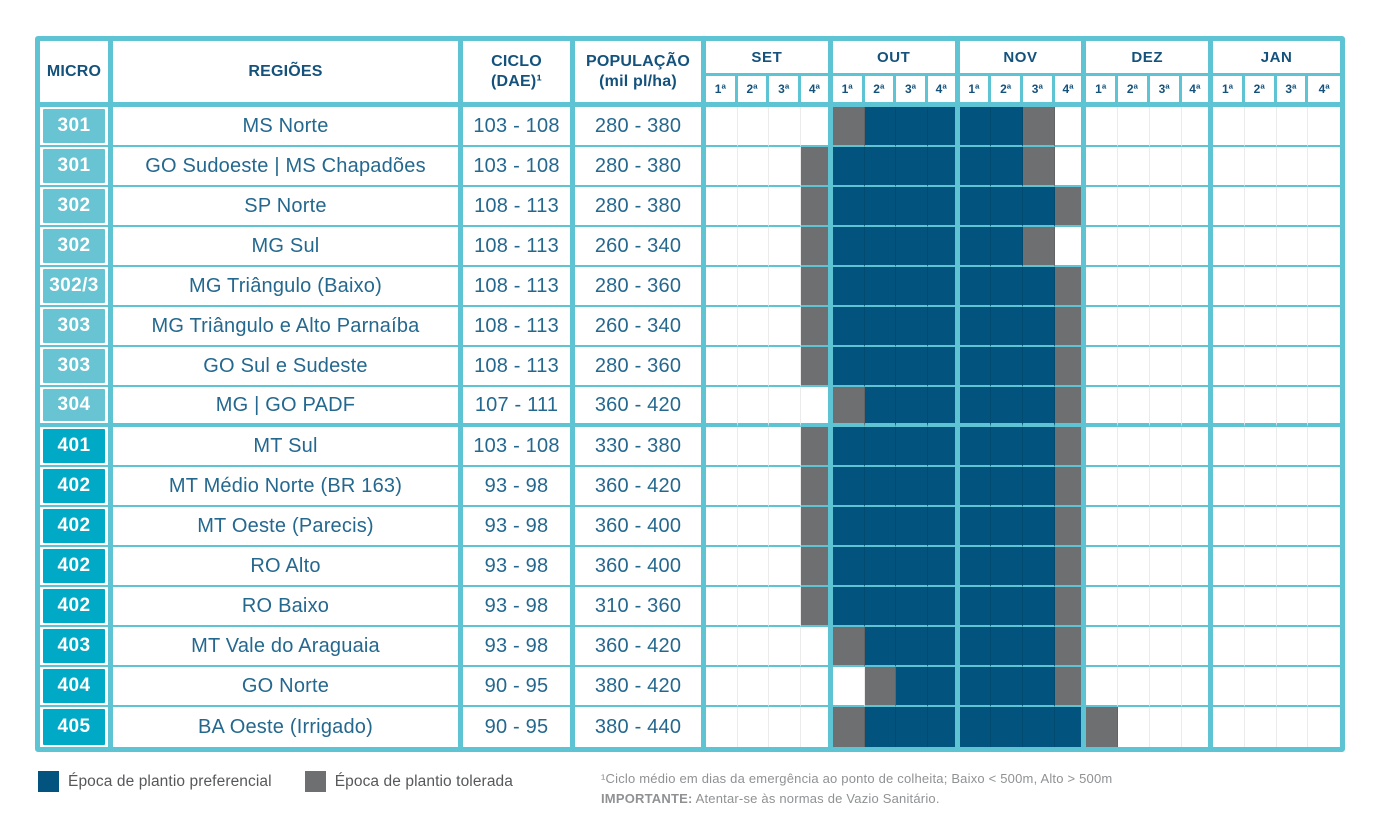  I want to click on micro-badge: 302, so click(74, 206).